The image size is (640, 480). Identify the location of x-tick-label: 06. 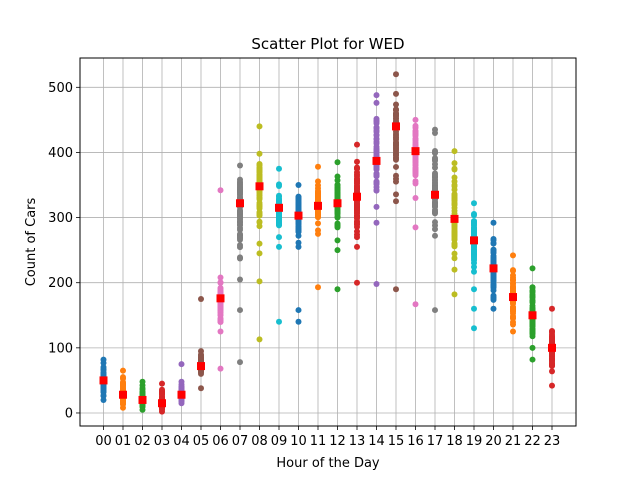
(220, 441).